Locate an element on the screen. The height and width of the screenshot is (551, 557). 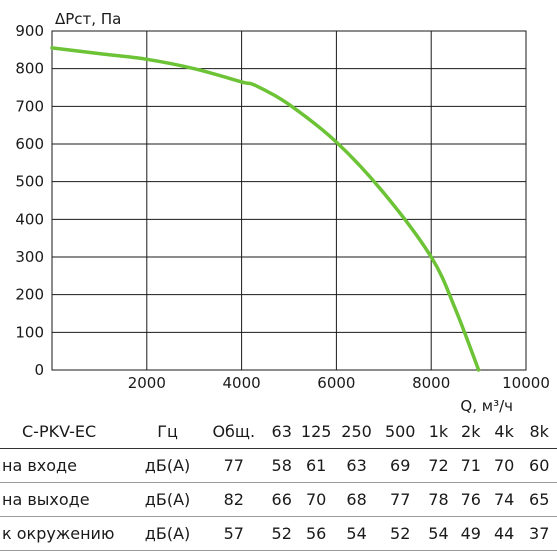
x-tick-label: 2000 is located at coordinates (147, 383).